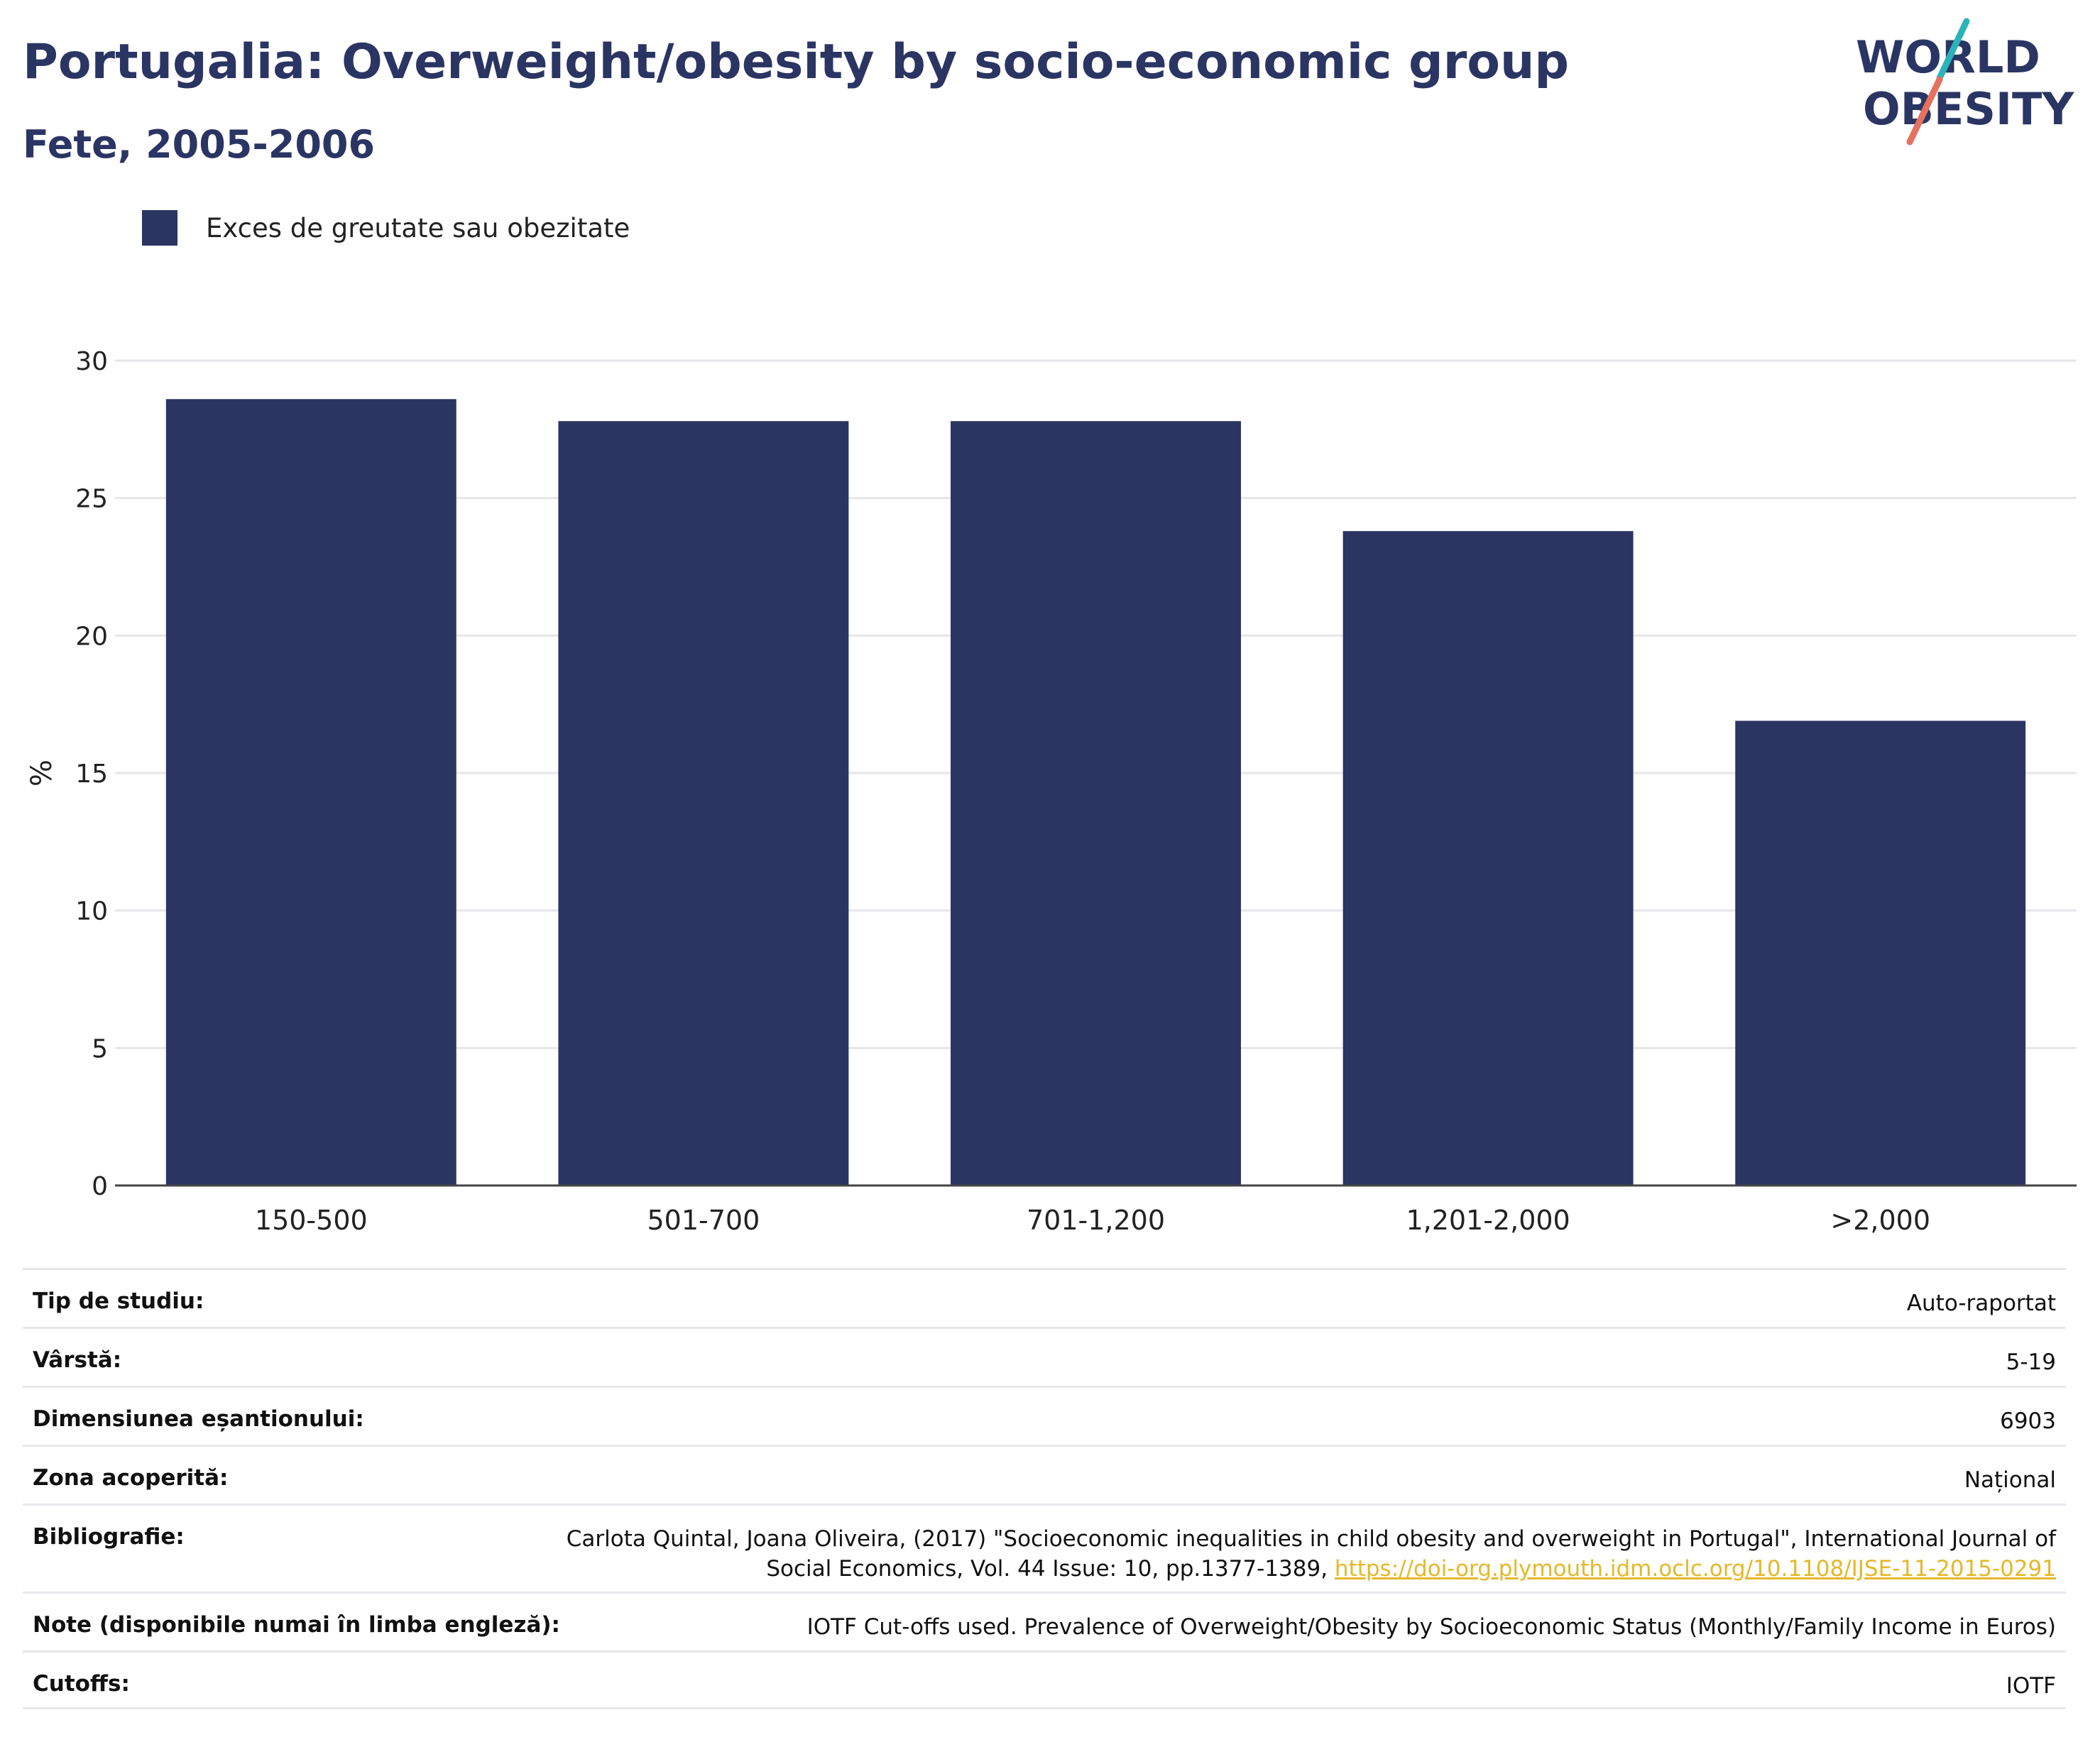 This screenshot has height=1747, width=2100. I want to click on world-obesity-logo: WORLD OBESITY, so click(1965, 82).